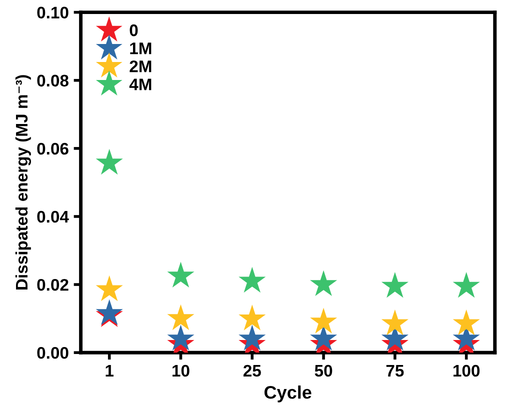  What do you see at coordinates (466, 370) in the screenshot?
I see `x-tick-label: 100` at bounding box center [466, 370].